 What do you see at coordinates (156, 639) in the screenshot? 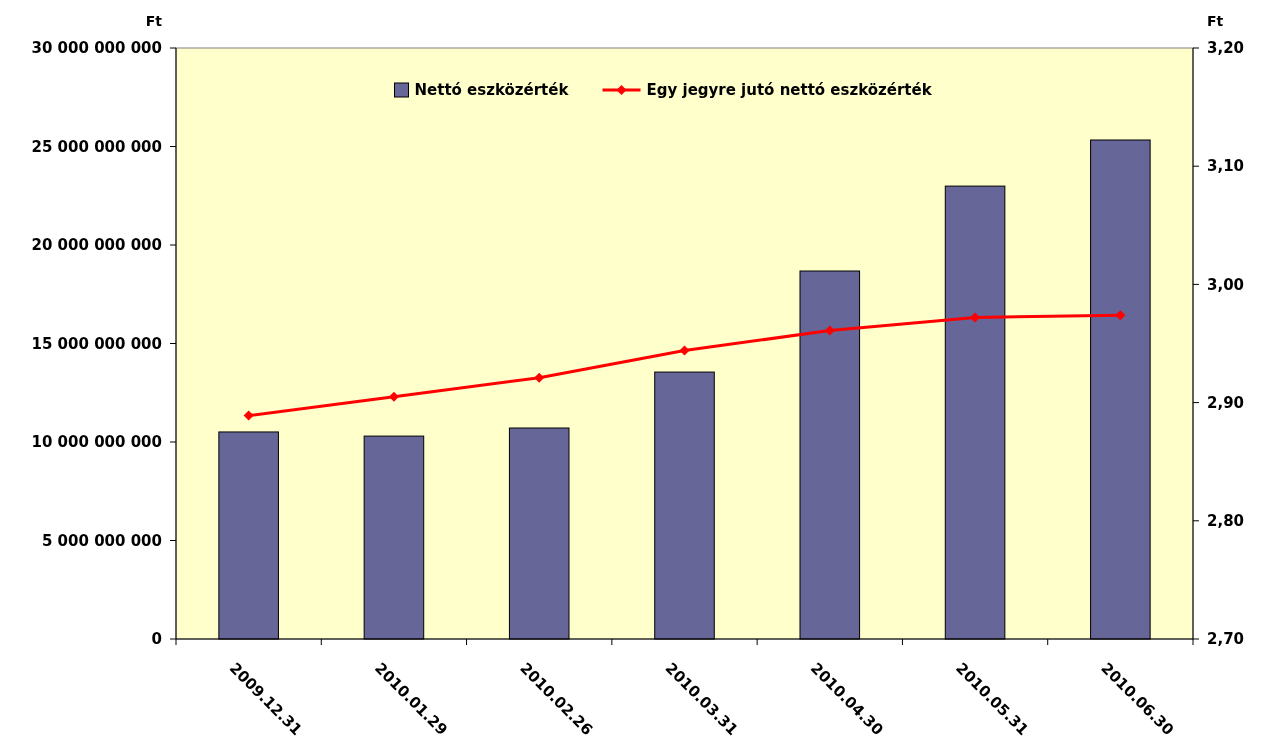
I see `y-tick-label: 0` at bounding box center [156, 639].